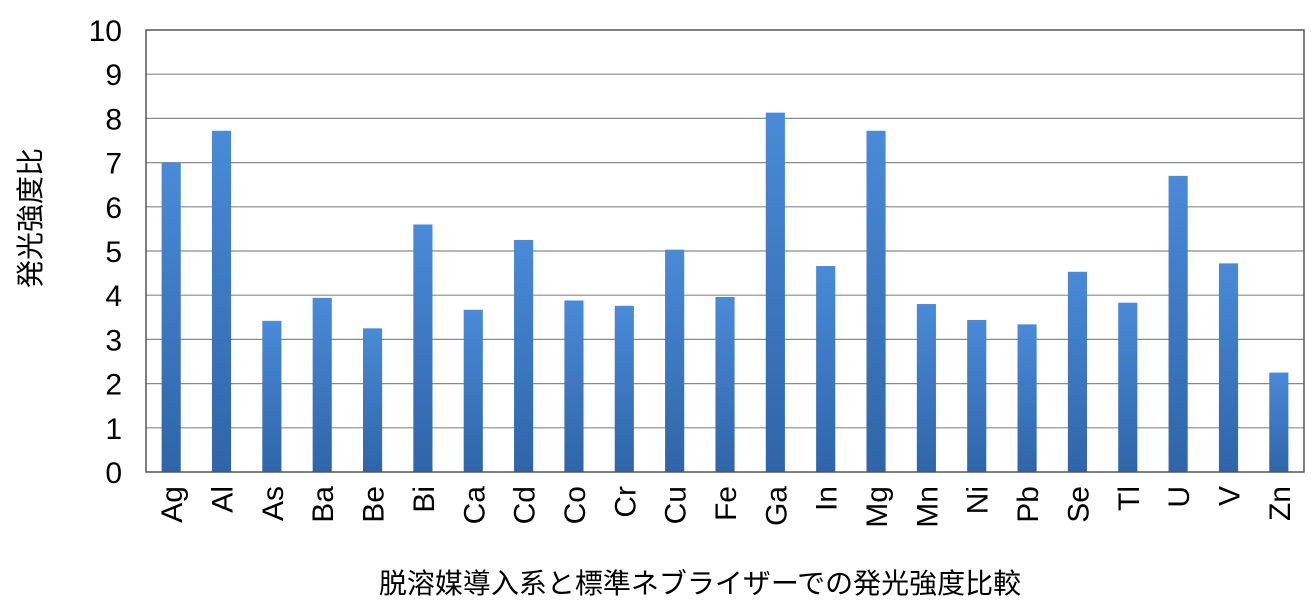  Describe the element at coordinates (726, 503) in the screenshot. I see `x-tick-label: Fe` at that location.